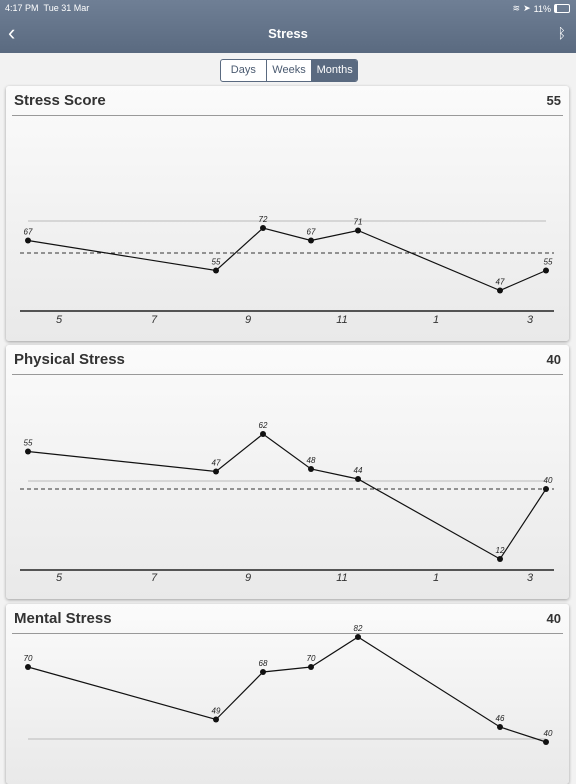  Describe the element at coordinates (263, 663) in the screenshot. I see `data-label: 68` at that location.